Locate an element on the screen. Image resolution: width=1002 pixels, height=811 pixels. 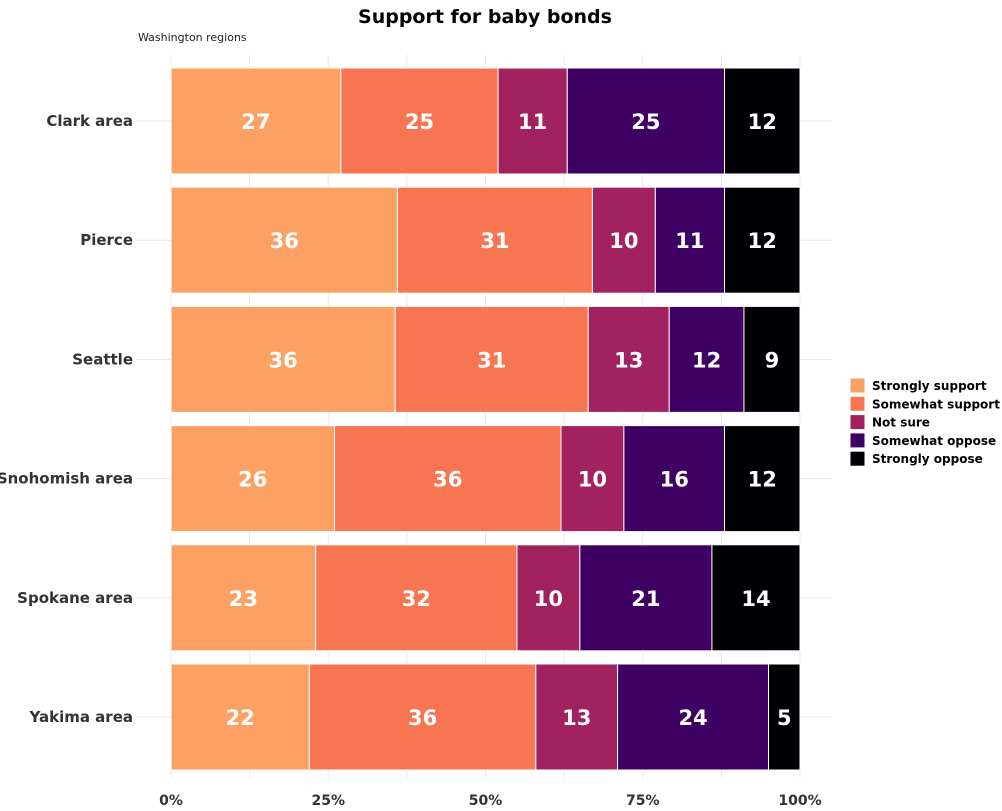
data-label: 9 is located at coordinates (772, 360).